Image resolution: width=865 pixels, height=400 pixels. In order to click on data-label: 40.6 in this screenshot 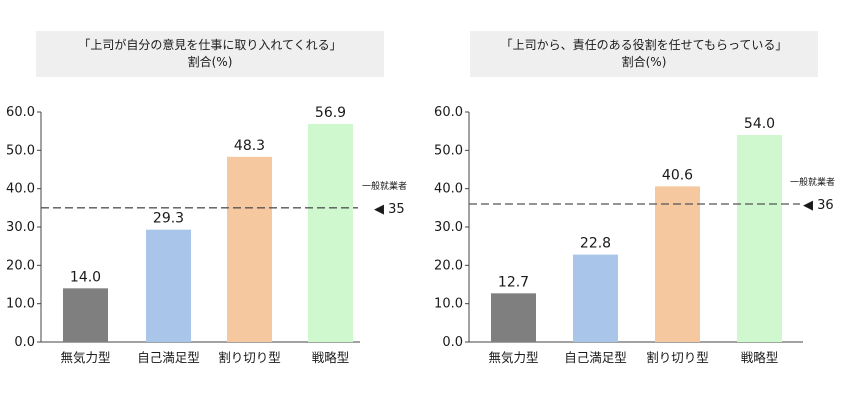, I will do `click(677, 175)`.